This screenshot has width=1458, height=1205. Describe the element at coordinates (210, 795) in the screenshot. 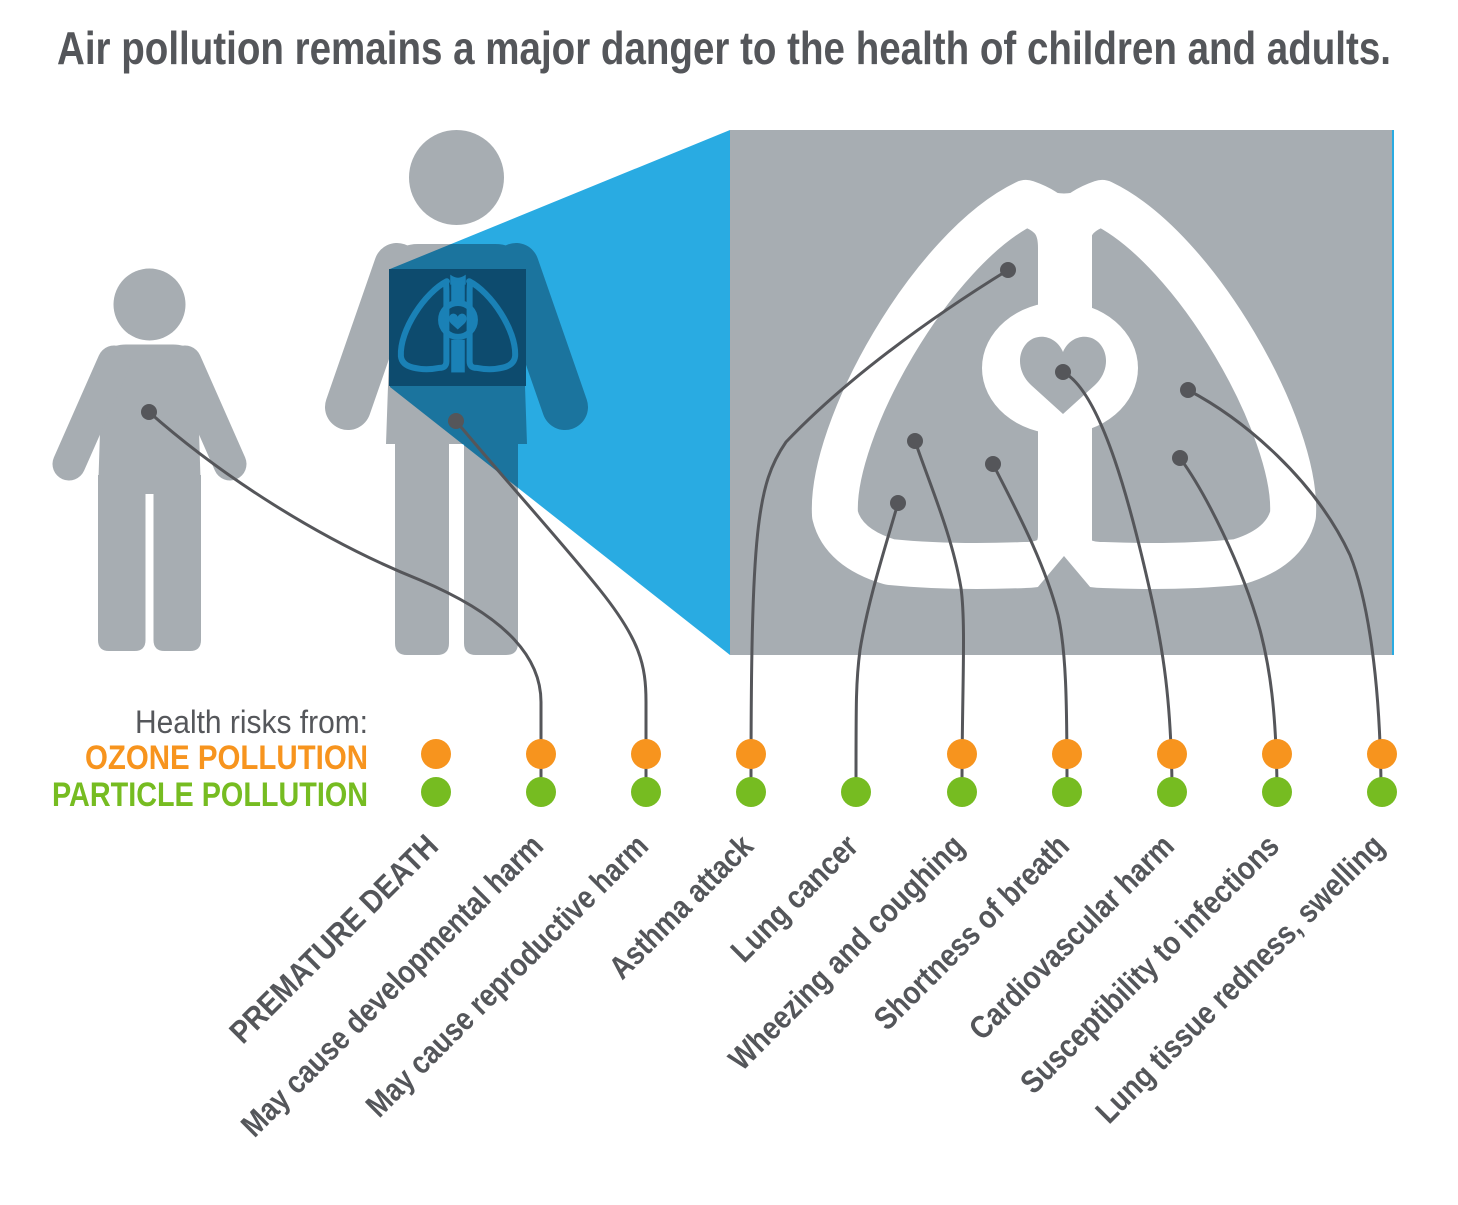

I see `svg-text: PARTICLE POLLUTION` at that location.